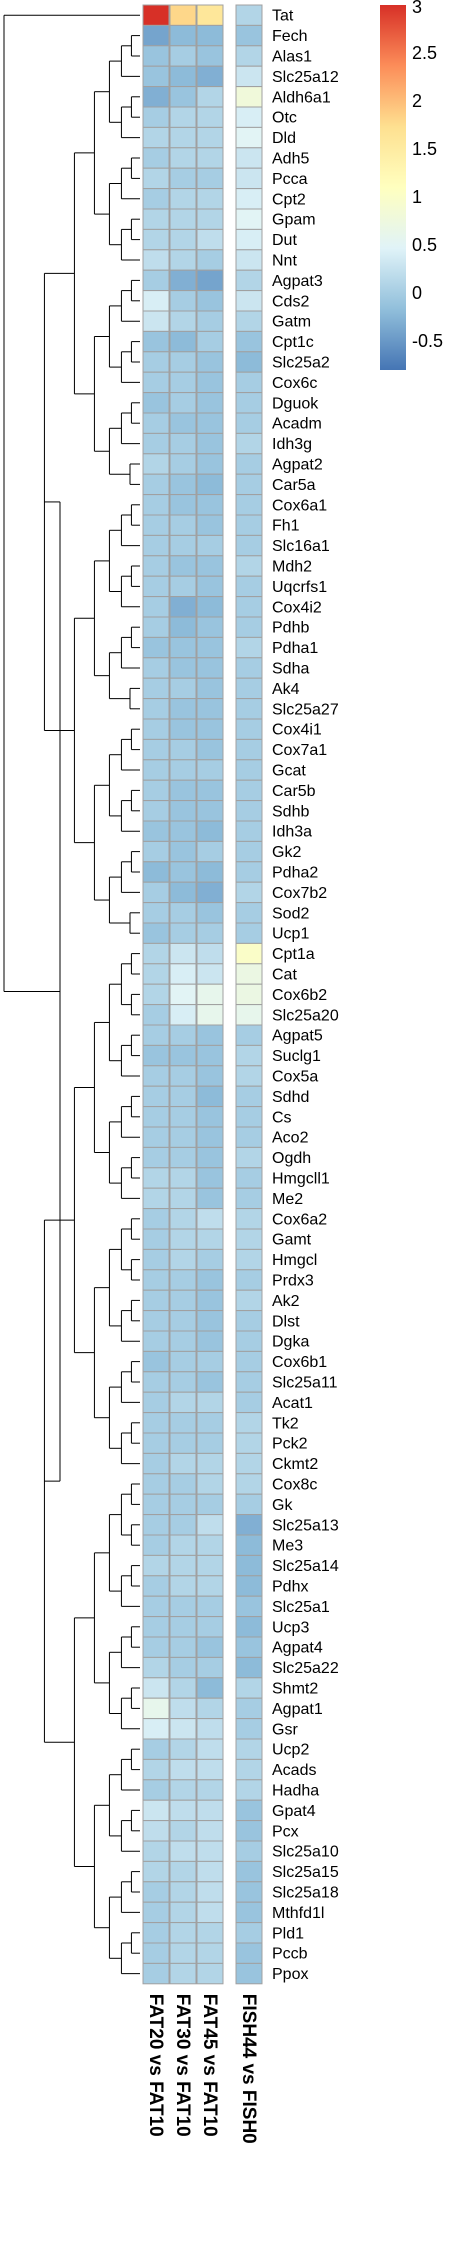 The width and height of the screenshot is (455, 2268). What do you see at coordinates (295, 1791) in the screenshot?
I see `row-label: Hadha` at bounding box center [295, 1791].